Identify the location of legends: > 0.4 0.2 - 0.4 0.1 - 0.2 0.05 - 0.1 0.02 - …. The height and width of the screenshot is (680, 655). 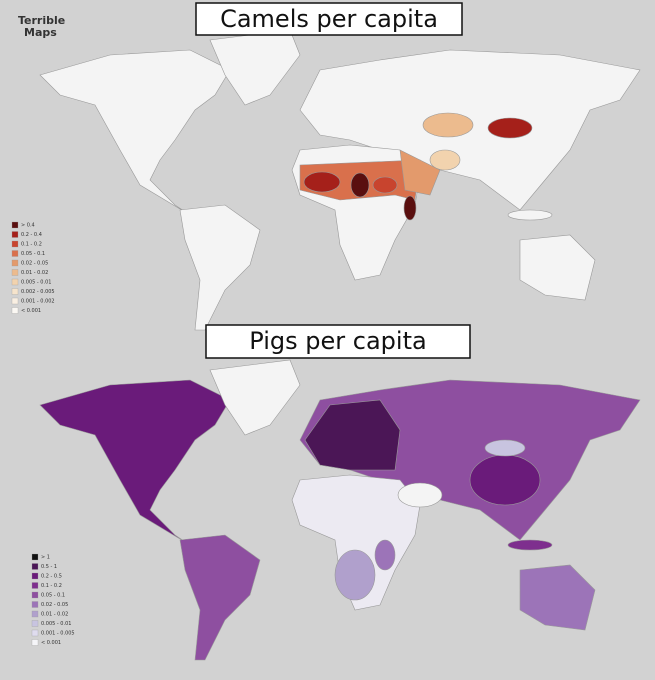
(43, 433).